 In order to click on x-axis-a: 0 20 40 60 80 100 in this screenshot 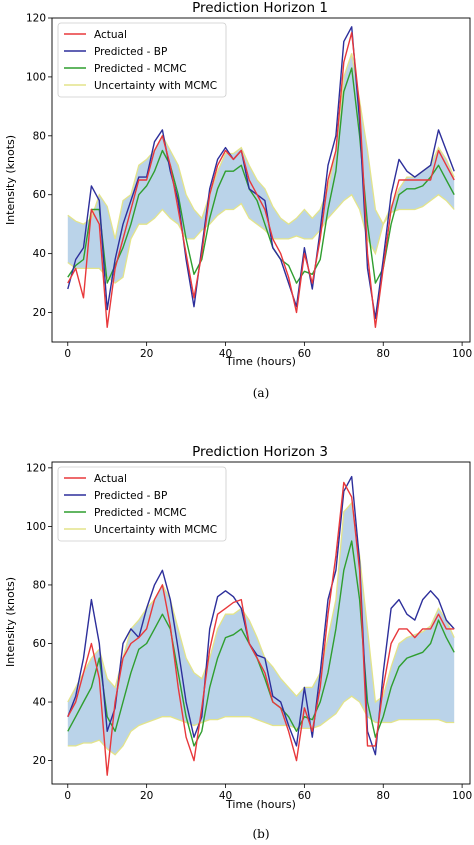, I will do `click(268, 351)`.